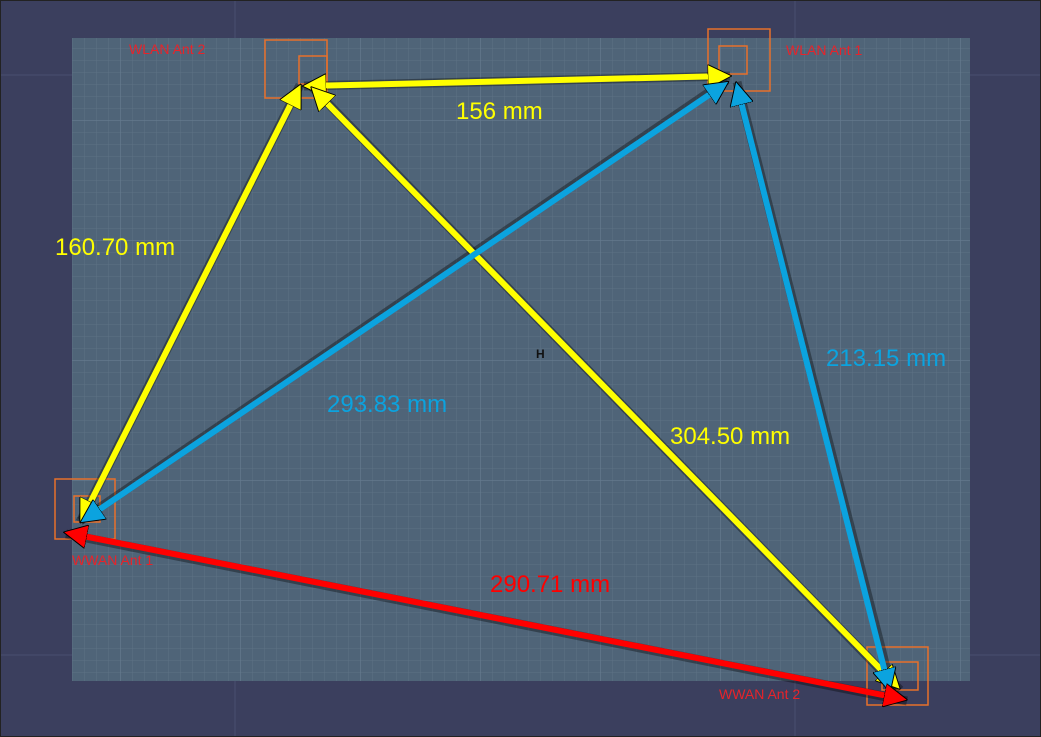 This screenshot has width=1041, height=737. What do you see at coordinates (112, 560) in the screenshot?
I see `antenna-label-wwan-1: WWAN Ant 1` at bounding box center [112, 560].